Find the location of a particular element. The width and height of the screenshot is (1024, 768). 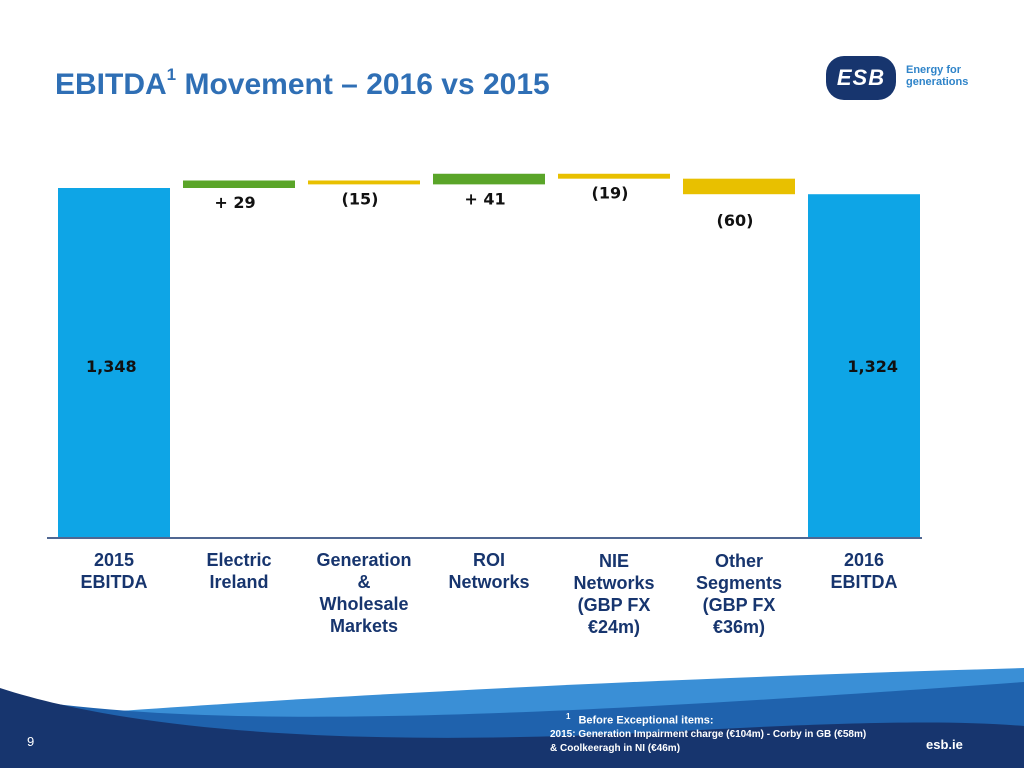

x-tick-label-5-line-2: (GBP FX is located at coordinates (739, 605).